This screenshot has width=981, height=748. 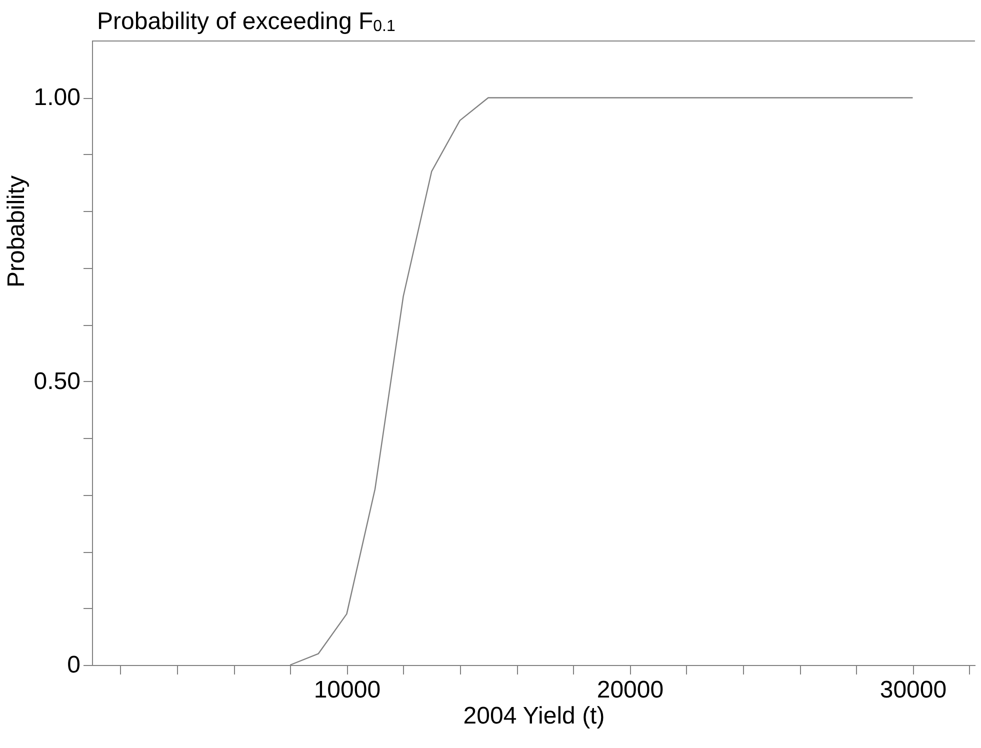 I want to click on x-tick-label: 10000, so click(x=347, y=690).